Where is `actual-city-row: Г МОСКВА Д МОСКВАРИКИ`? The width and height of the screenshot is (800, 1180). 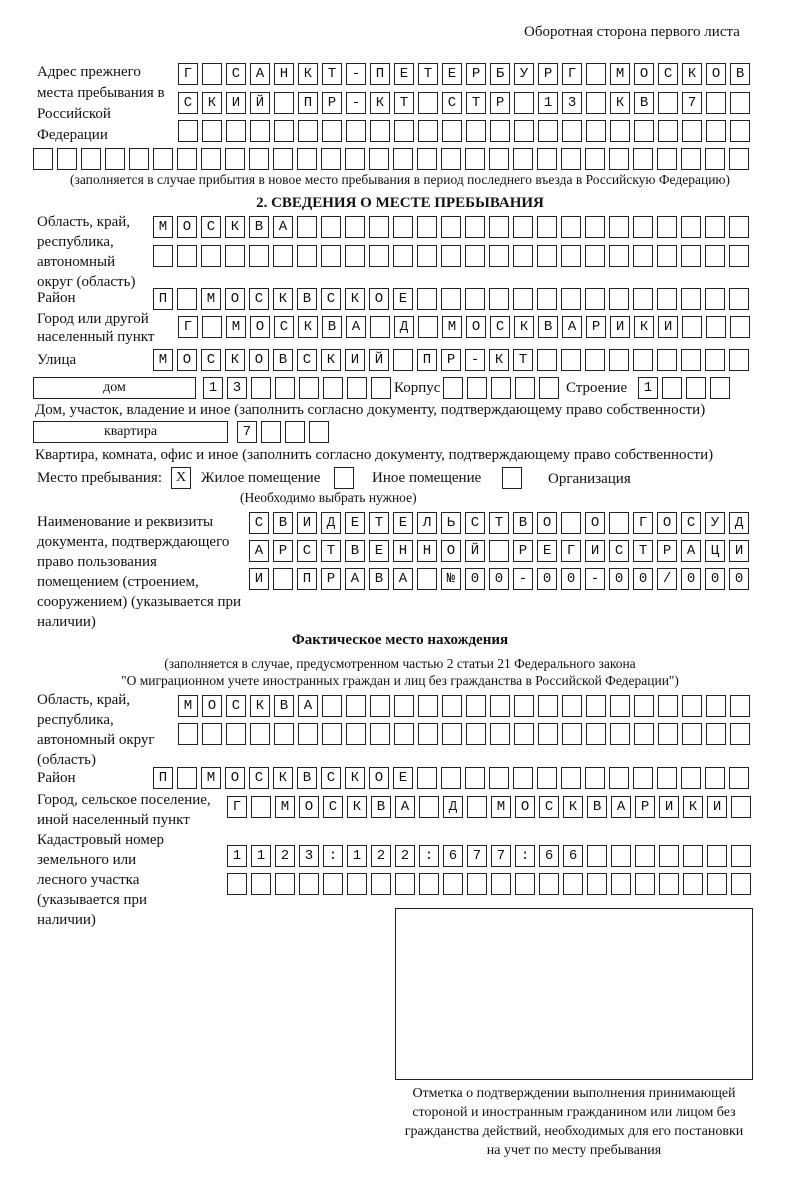
actual-city-row: Г МОСКВА Д МОСКВАРИКИ is located at coordinates (491, 807).